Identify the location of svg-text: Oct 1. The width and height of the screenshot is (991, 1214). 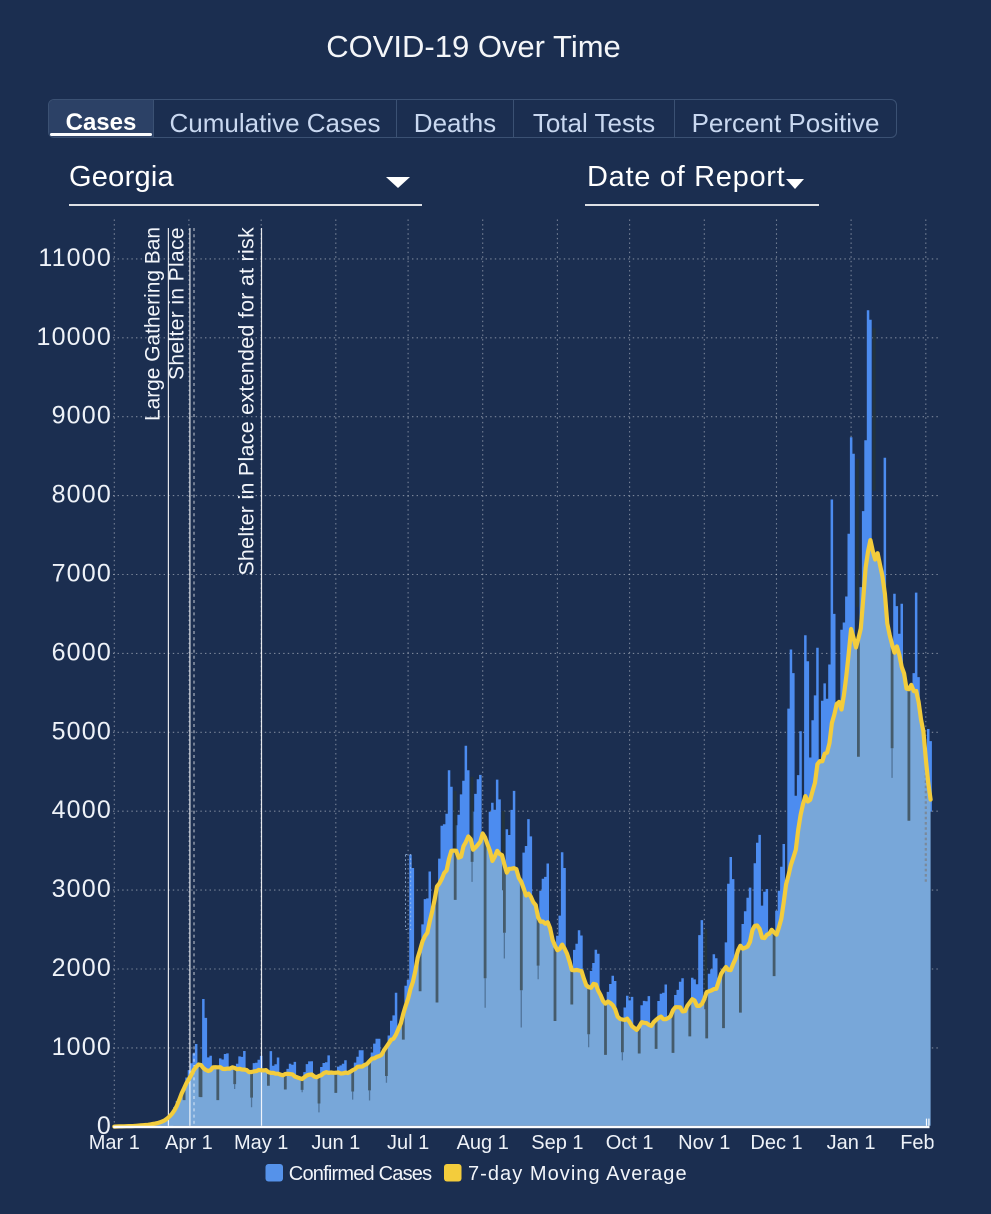
(630, 1143).